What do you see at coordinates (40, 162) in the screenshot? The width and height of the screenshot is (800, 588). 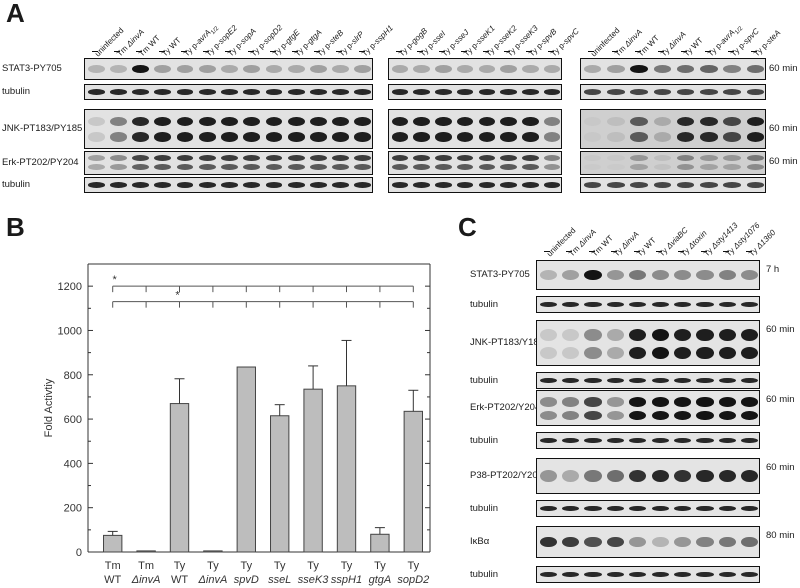 I see `row-label: Erk-PT202/PY204` at bounding box center [40, 162].